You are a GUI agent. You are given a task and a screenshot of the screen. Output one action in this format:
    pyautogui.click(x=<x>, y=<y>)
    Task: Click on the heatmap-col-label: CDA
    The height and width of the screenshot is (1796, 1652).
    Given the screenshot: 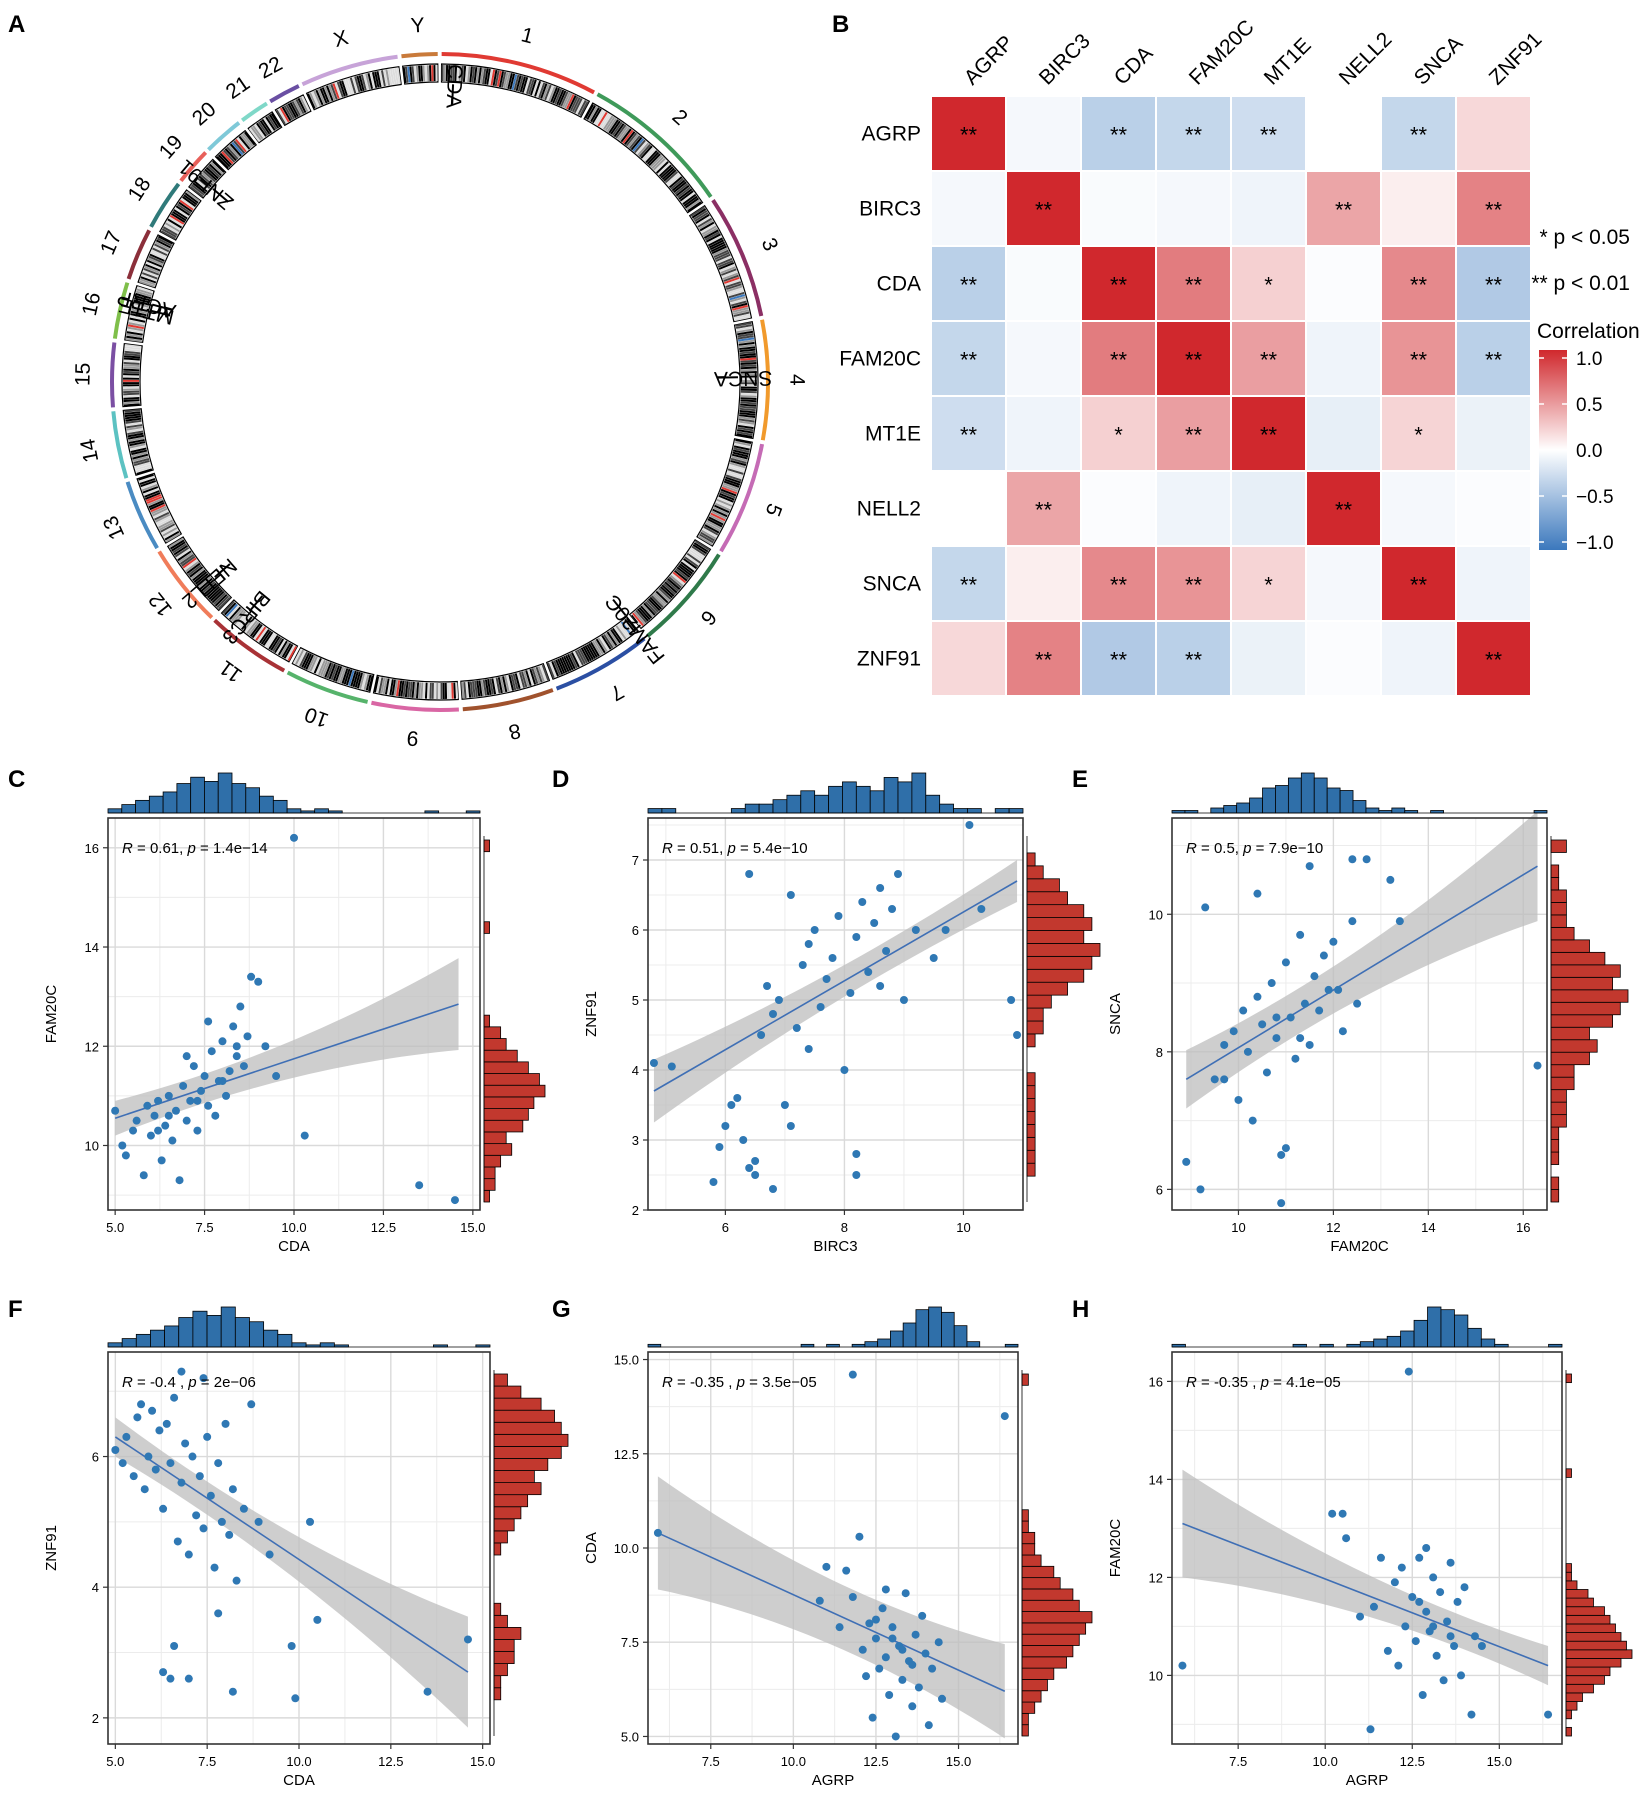 What is the action you would take?
    pyautogui.click(x=1134, y=66)
    